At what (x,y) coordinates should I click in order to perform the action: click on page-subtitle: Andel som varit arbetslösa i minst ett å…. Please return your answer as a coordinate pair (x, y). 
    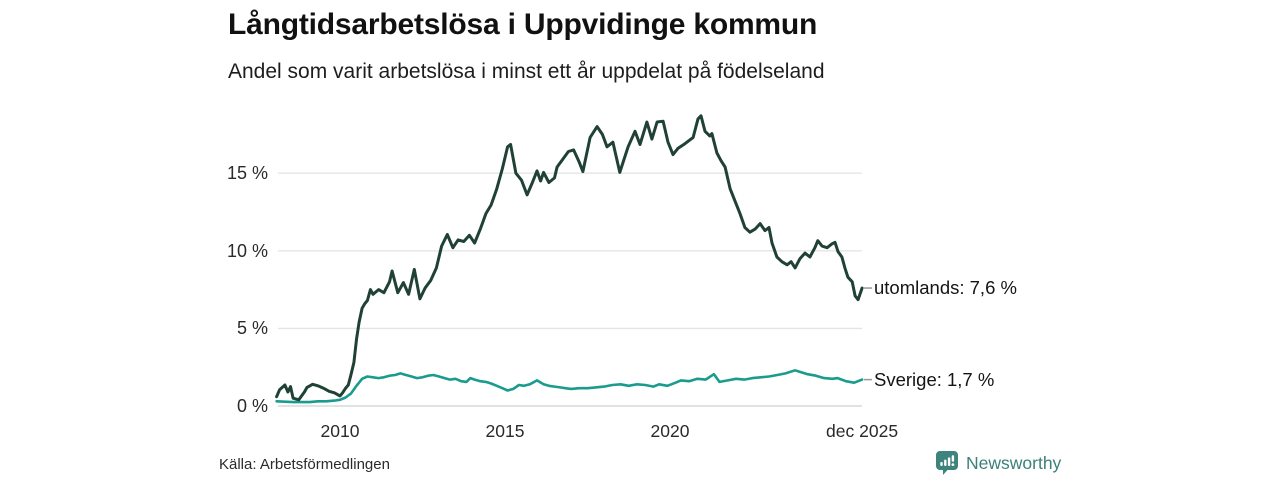
    Looking at the image, I should click on (526, 71).